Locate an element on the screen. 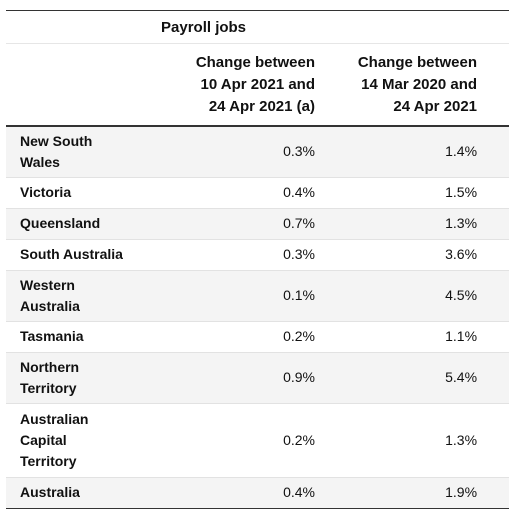 The image size is (509, 519). table-row: Australia 0.4% 1.9% is located at coordinates (257, 493).